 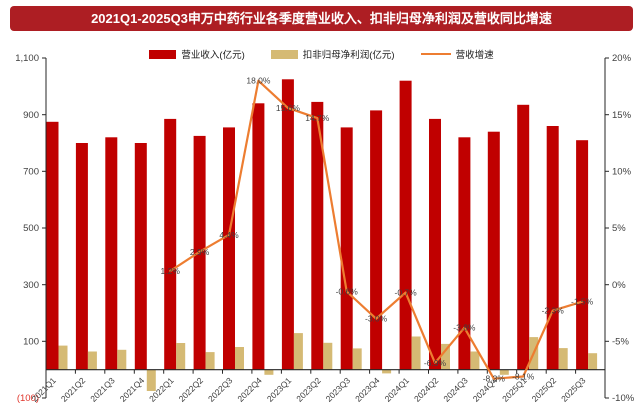 What do you see at coordinates (31, 228) in the screenshot?
I see `left-axis-tick-label: 500` at bounding box center [31, 228].